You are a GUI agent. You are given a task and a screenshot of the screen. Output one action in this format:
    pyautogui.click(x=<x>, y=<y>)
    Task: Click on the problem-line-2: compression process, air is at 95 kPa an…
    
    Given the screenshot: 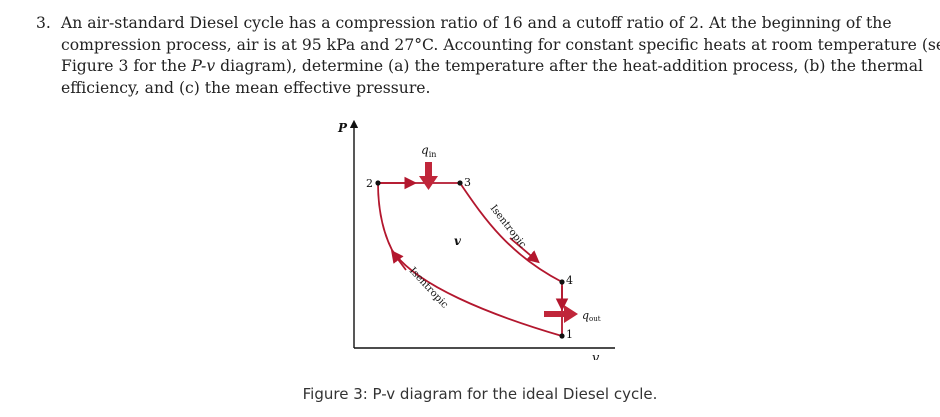 What is the action you would take?
    pyautogui.click(x=500, y=44)
    